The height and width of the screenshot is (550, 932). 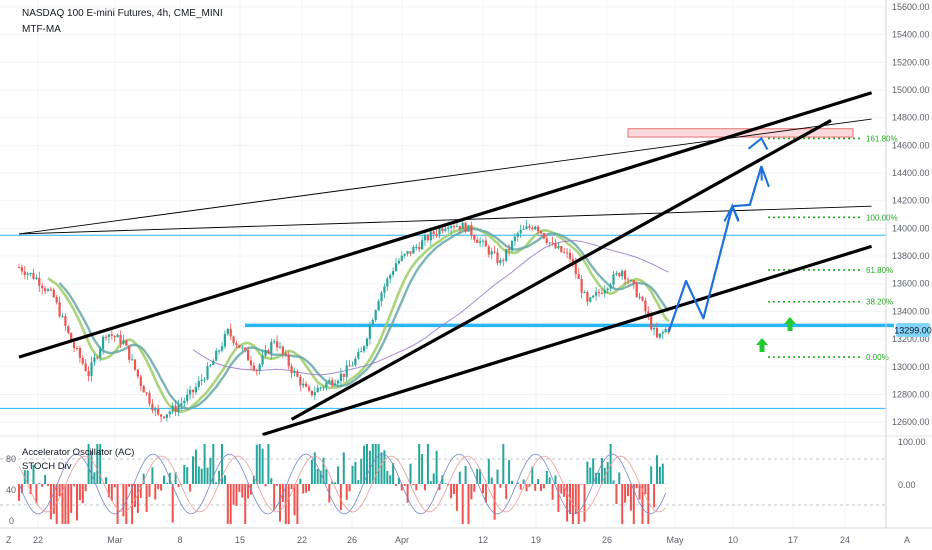 What do you see at coordinates (911, 284) in the screenshot?
I see `price-tick-label: 13600.00` at bounding box center [911, 284].